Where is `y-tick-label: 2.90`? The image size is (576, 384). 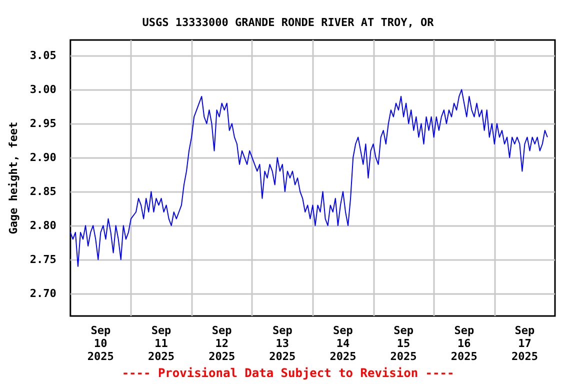
y-tick-label: 2.90 is located at coordinates (43, 157).